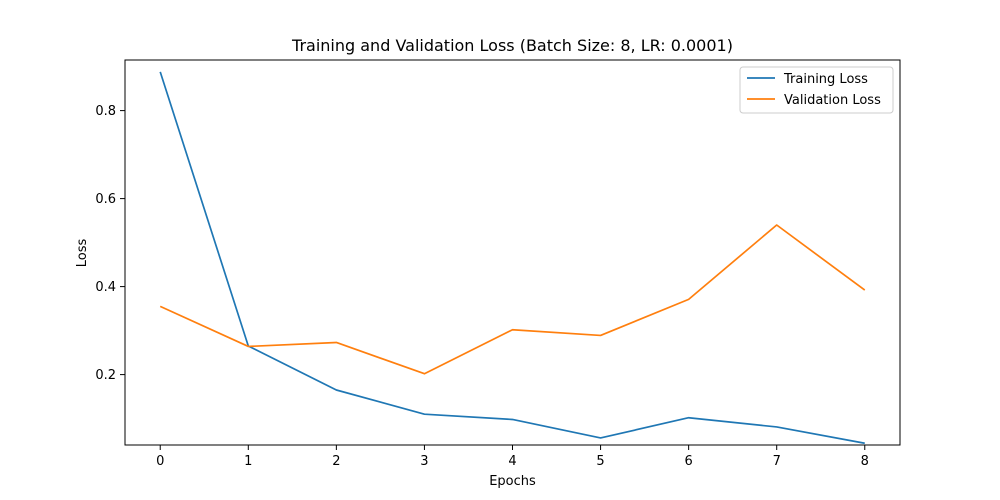  Describe the element at coordinates (825, 79) in the screenshot. I see `legend-label-training: Training Loss` at that location.